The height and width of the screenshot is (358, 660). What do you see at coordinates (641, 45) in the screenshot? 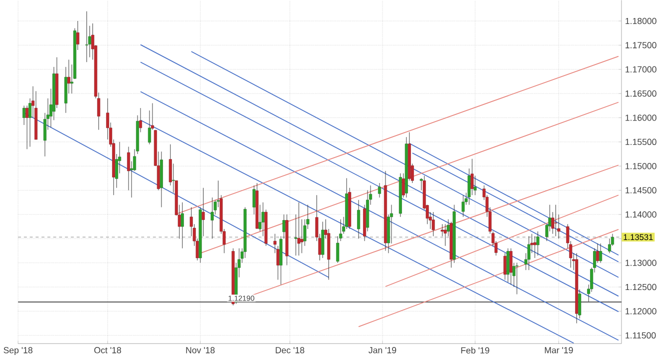
I see `y-tick-label: 1.17500` at bounding box center [641, 45].